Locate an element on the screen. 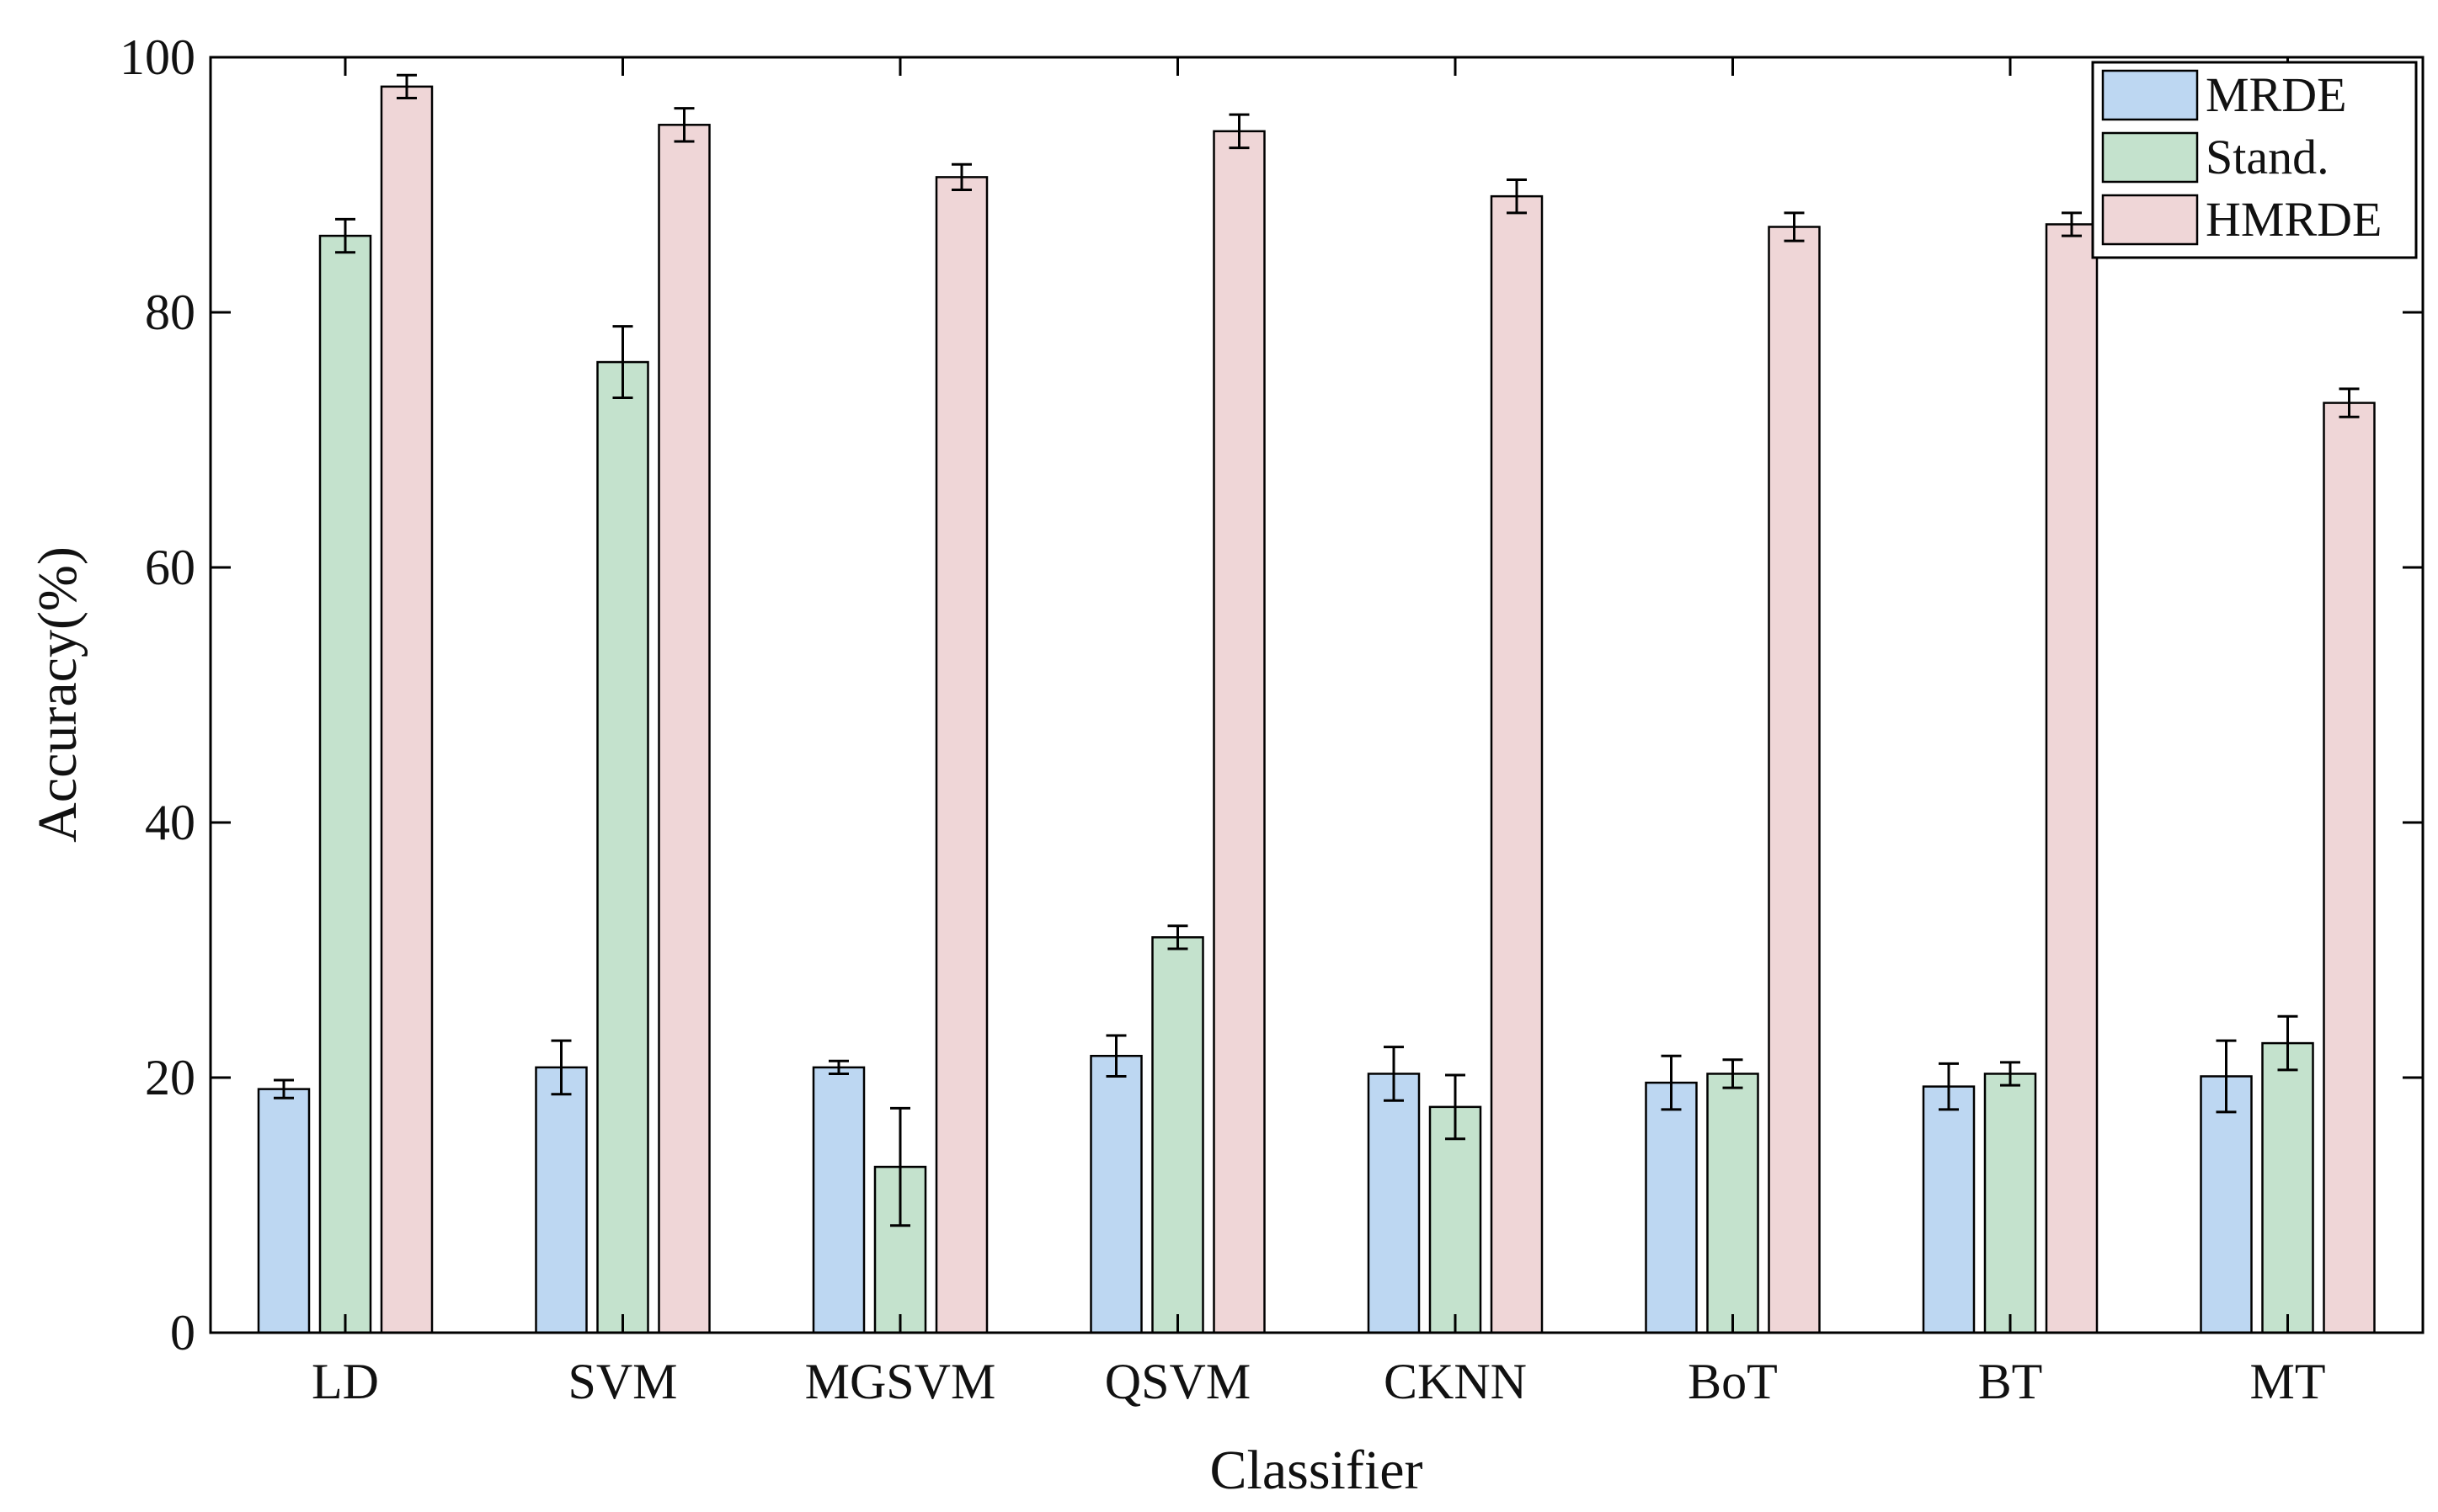  bar-mrde-svm is located at coordinates (561, 1200).